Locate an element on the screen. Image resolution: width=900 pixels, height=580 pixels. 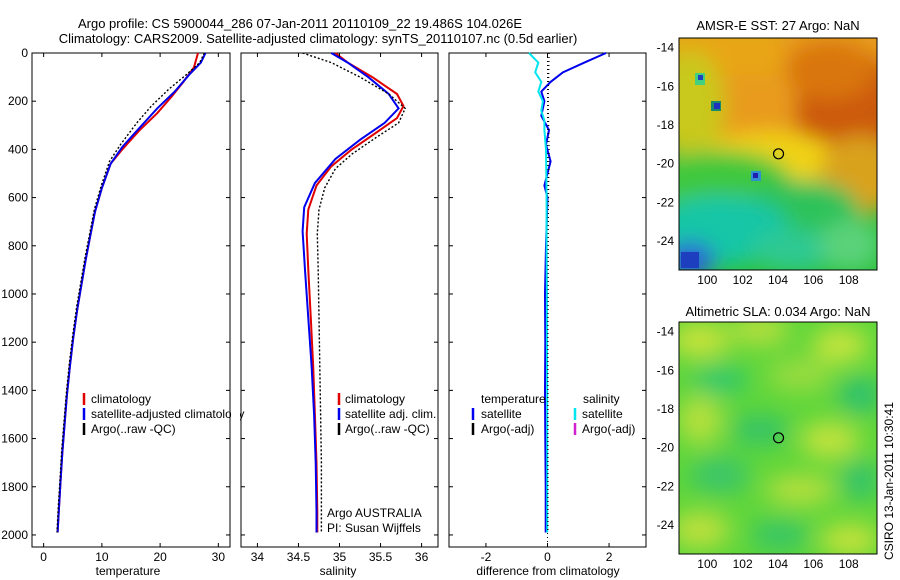
sla_map-ytick-label: -14 is located at coordinates (666, 332).